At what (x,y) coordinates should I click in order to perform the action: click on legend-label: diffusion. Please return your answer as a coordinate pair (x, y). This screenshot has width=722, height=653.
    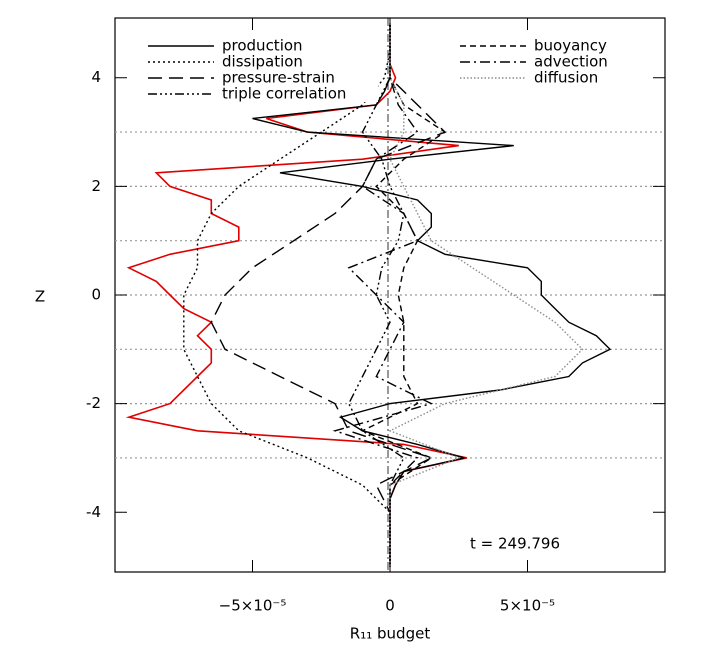
    Looking at the image, I should click on (566, 78).